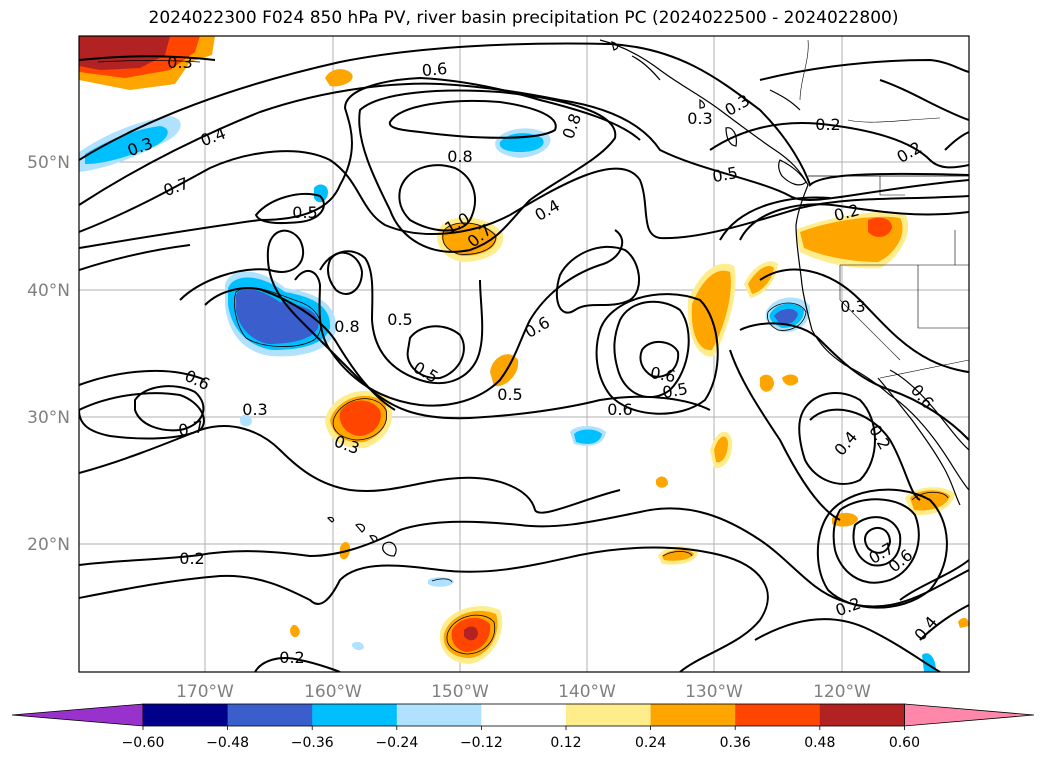  I want to click on contour-label: 0.8, so click(459, 156).